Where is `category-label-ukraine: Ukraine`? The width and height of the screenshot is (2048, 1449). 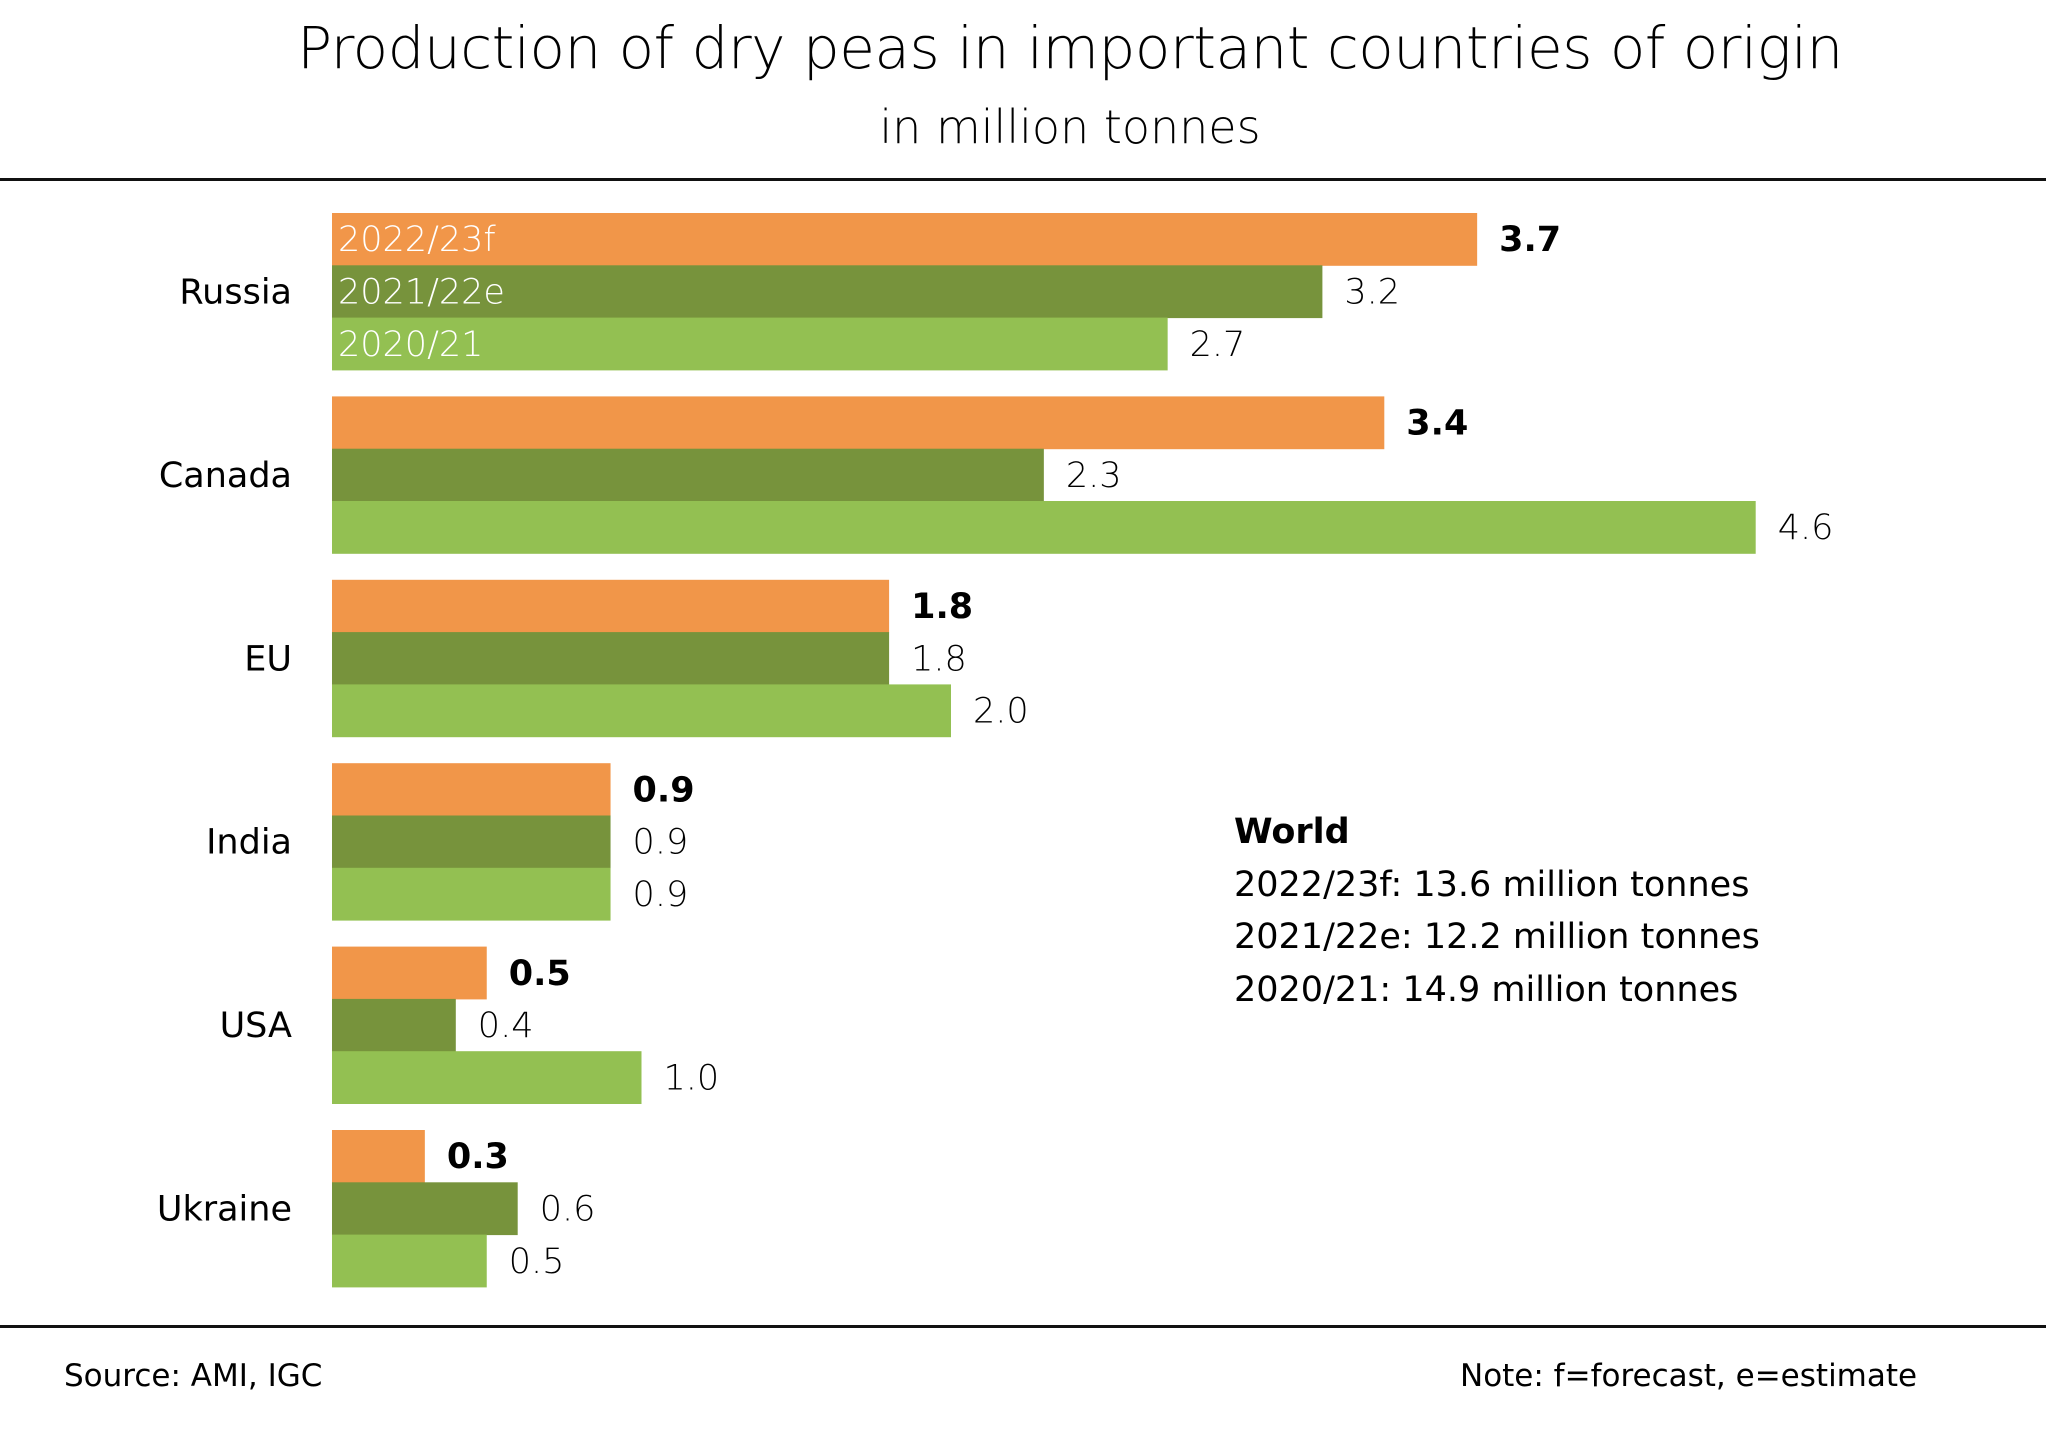
category-label-ukraine: Ukraine is located at coordinates (224, 1209).